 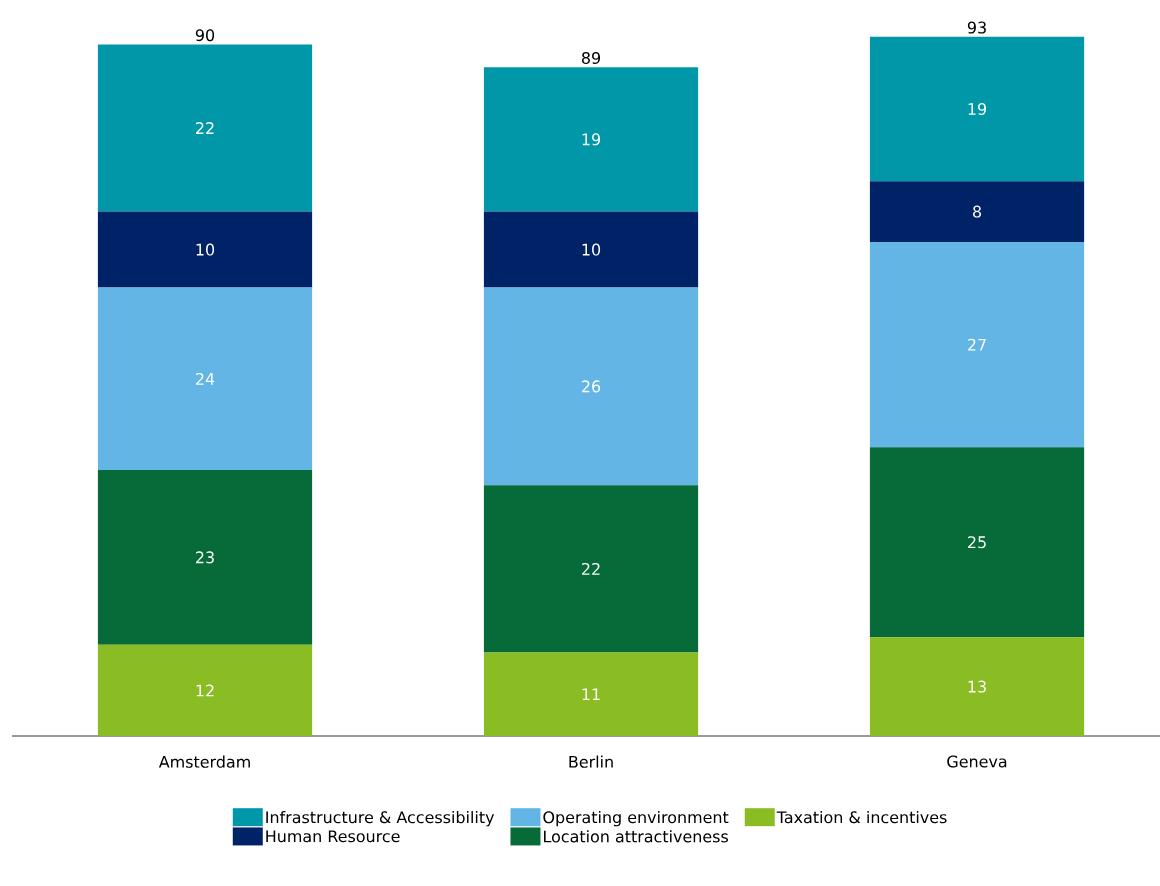 I want to click on data-label: 23, so click(x=205, y=557).